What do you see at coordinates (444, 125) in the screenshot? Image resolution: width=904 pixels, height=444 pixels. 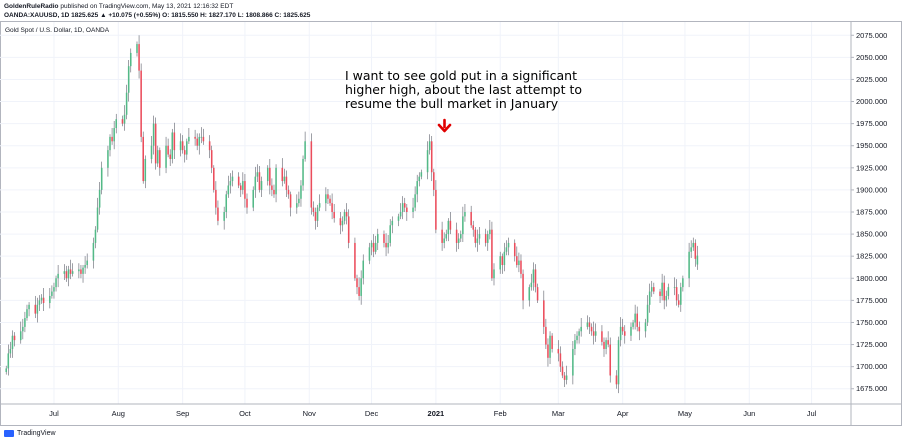 I see `down-arrow-icon` at bounding box center [444, 125].